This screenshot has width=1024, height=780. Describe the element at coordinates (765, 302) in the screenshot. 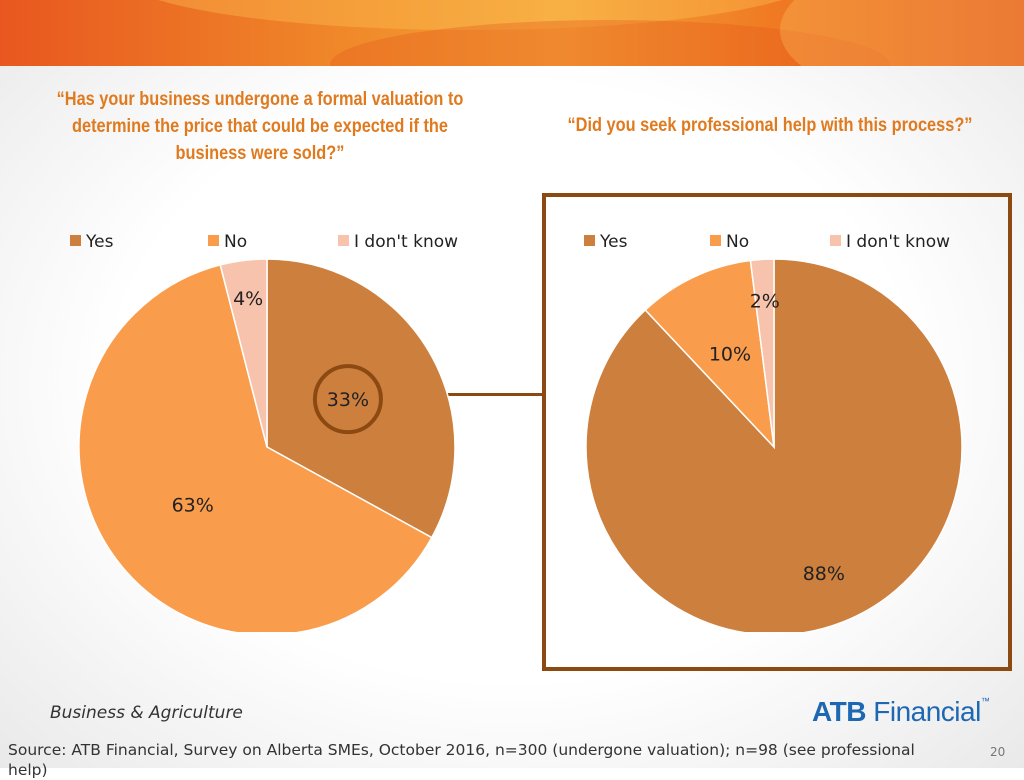

I see `data-label-2: 2%` at that location.